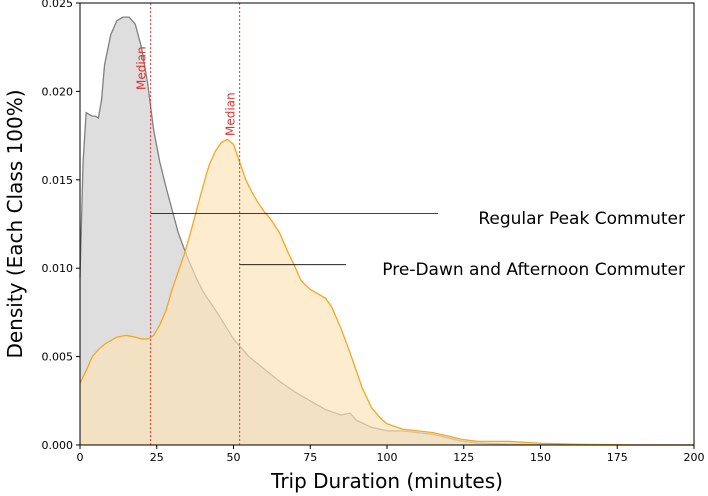  What do you see at coordinates (58, 5) in the screenshot?
I see `y-tick-label: 0.025` at bounding box center [58, 5].